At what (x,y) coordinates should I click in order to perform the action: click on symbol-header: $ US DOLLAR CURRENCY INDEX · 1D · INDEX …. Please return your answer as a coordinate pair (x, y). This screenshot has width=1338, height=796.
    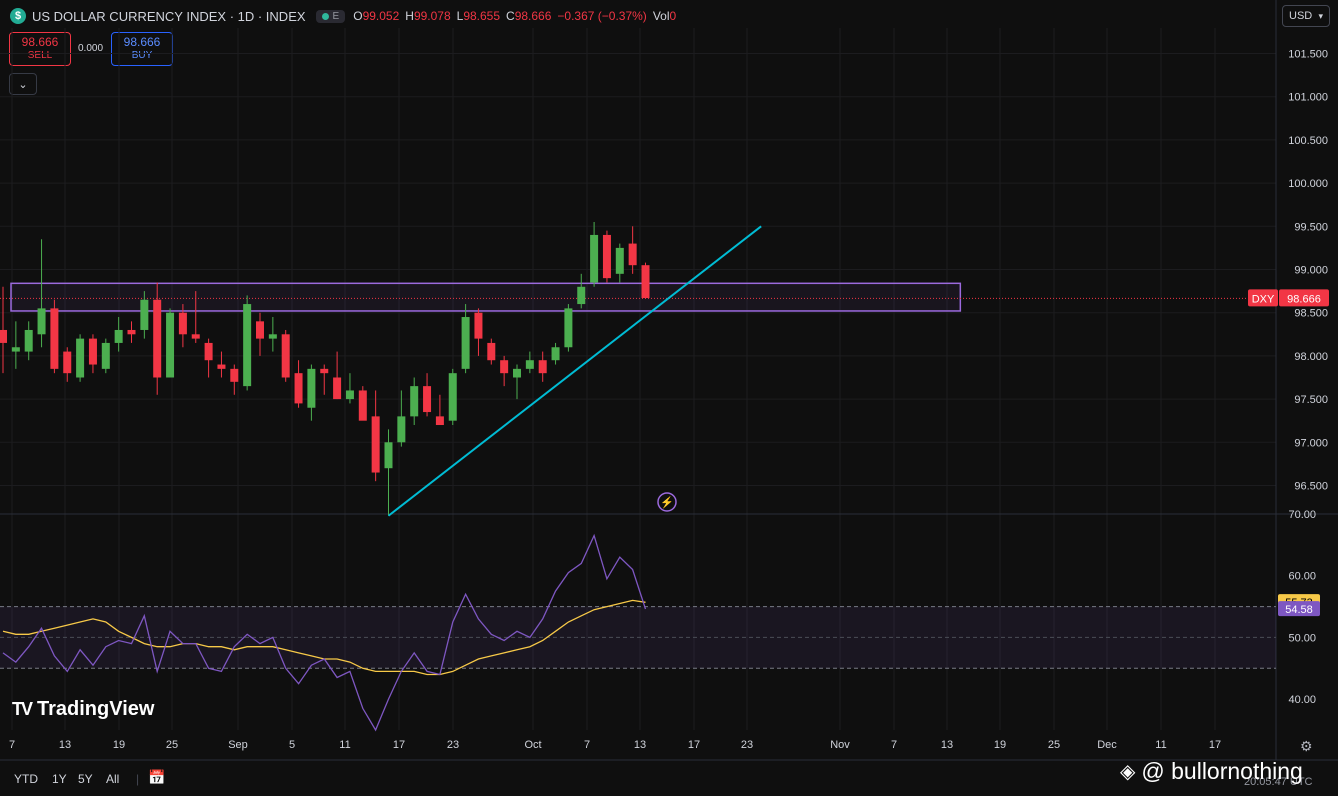
    Looking at the image, I should click on (346, 16).